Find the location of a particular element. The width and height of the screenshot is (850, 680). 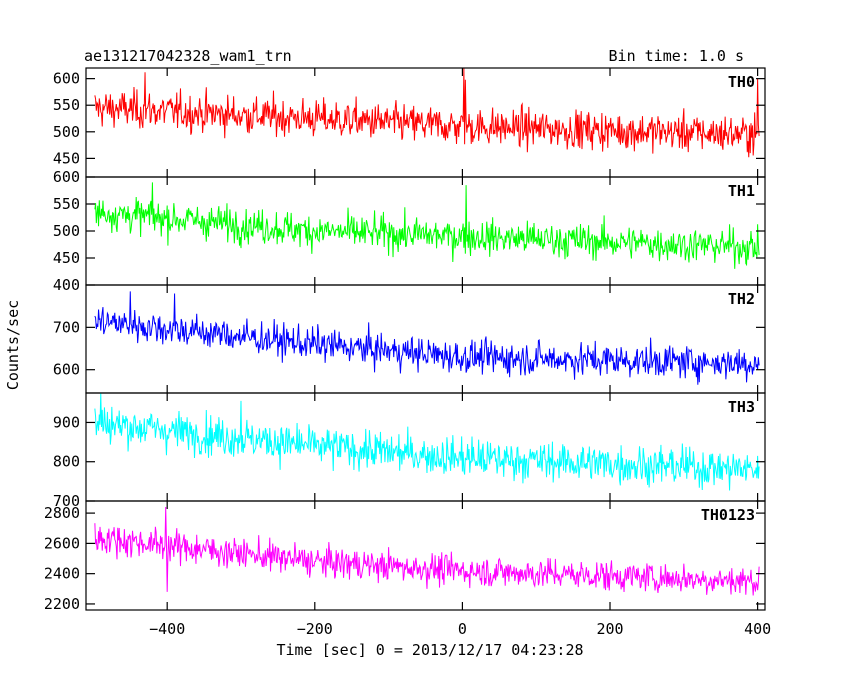

x-tick-label: 0 is located at coordinates (462, 629).